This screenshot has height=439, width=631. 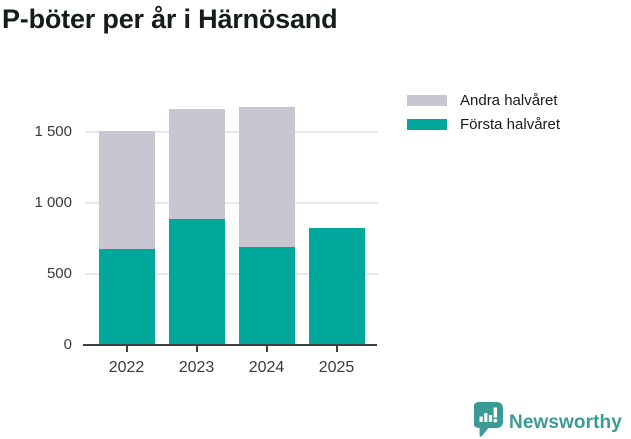 I want to click on y-axis-tick-label: 1 500, so click(x=53, y=131).